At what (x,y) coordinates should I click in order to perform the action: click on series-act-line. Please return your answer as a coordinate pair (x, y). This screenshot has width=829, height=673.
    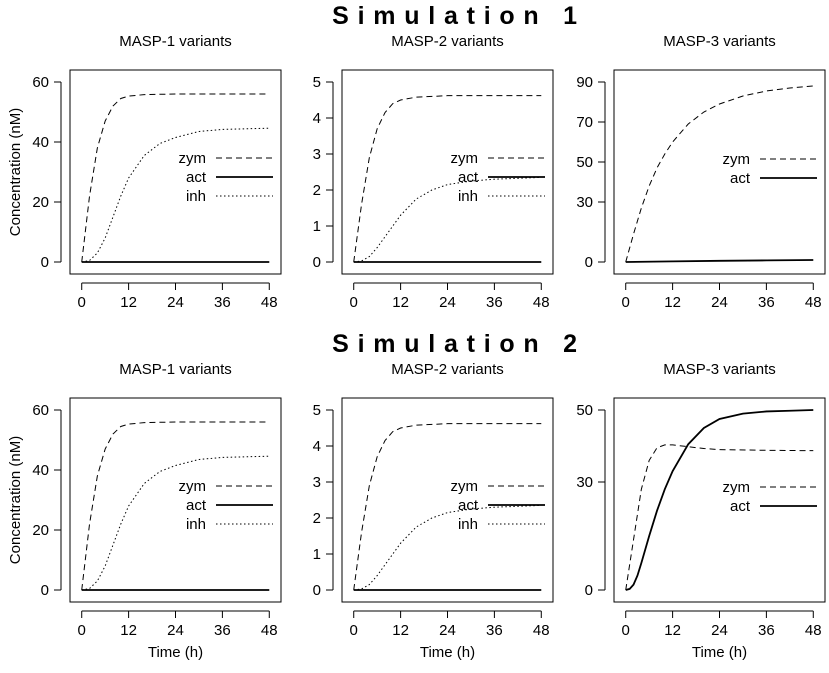
    Looking at the image, I should click on (719, 500).